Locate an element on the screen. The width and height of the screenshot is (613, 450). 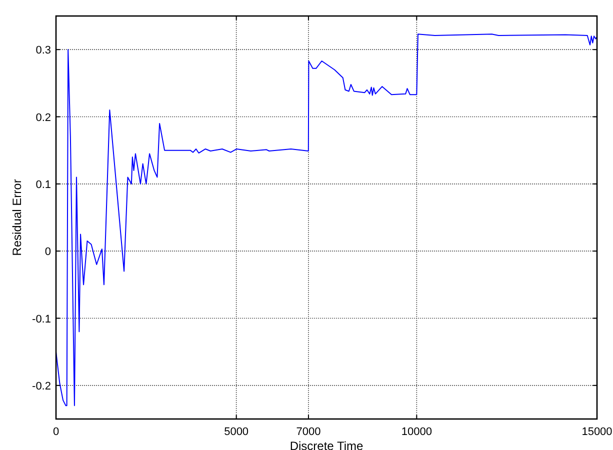
y-tick-label: -0.1 is located at coordinates (41, 319).